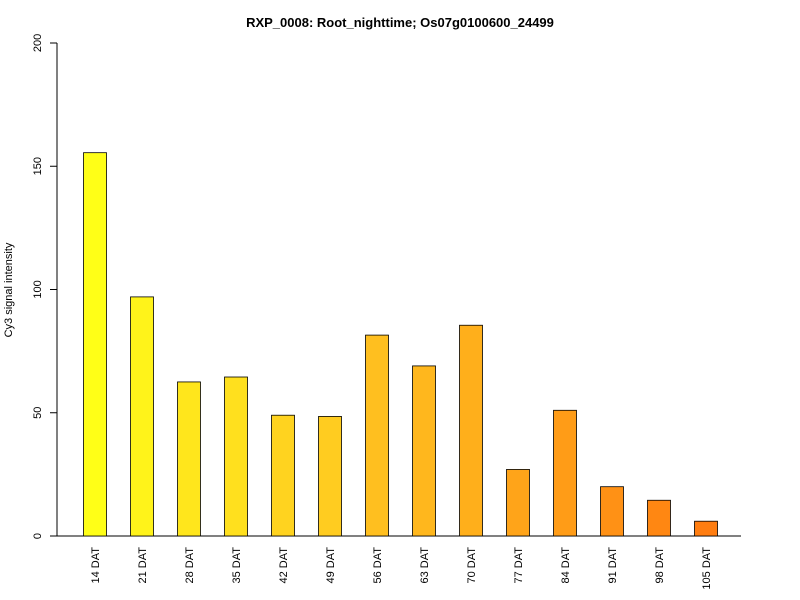  Describe the element at coordinates (566, 565) in the screenshot. I see `x-tick-label: 84 DAT` at that location.